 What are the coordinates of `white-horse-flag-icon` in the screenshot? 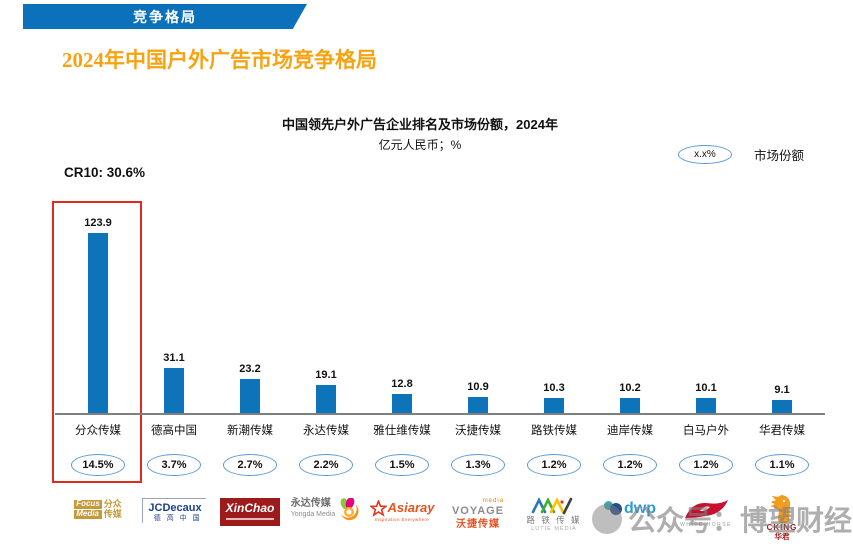 It's located at (706, 509).